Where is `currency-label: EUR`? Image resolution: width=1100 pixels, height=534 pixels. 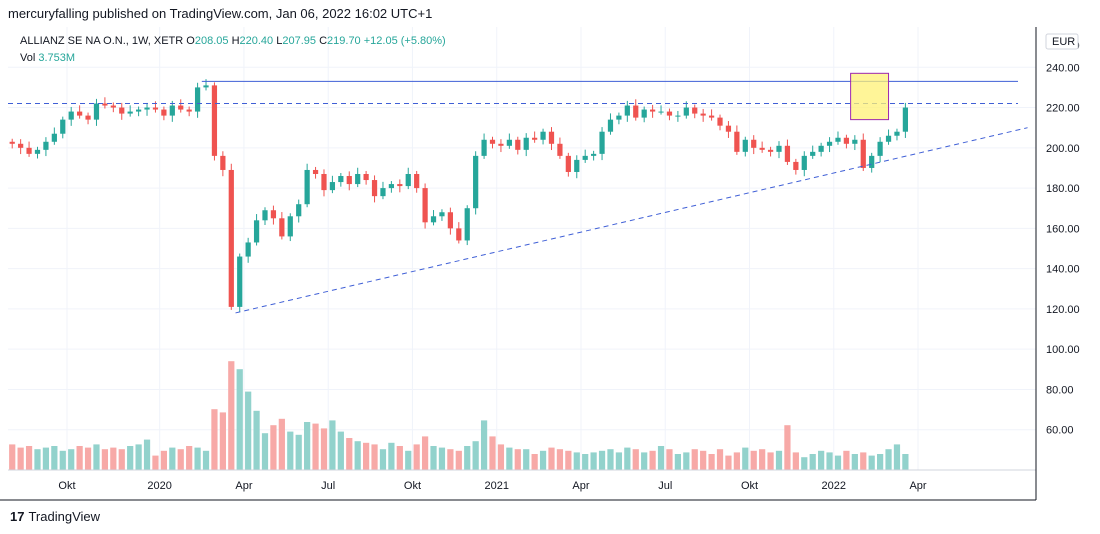
currency-label: EUR is located at coordinates (1063, 42).